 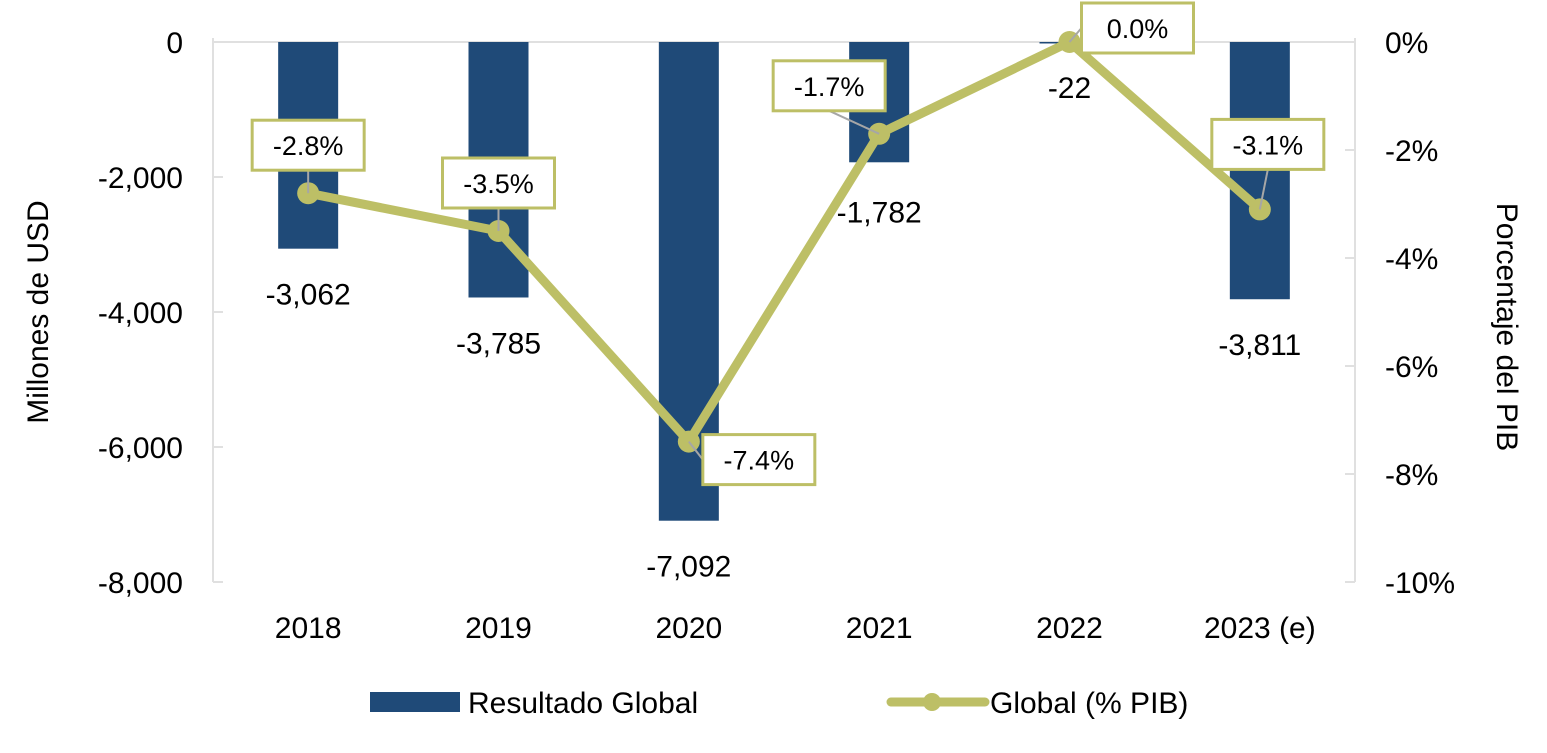 I want to click on line-value-label: -2.8%, so click(x=308, y=146).